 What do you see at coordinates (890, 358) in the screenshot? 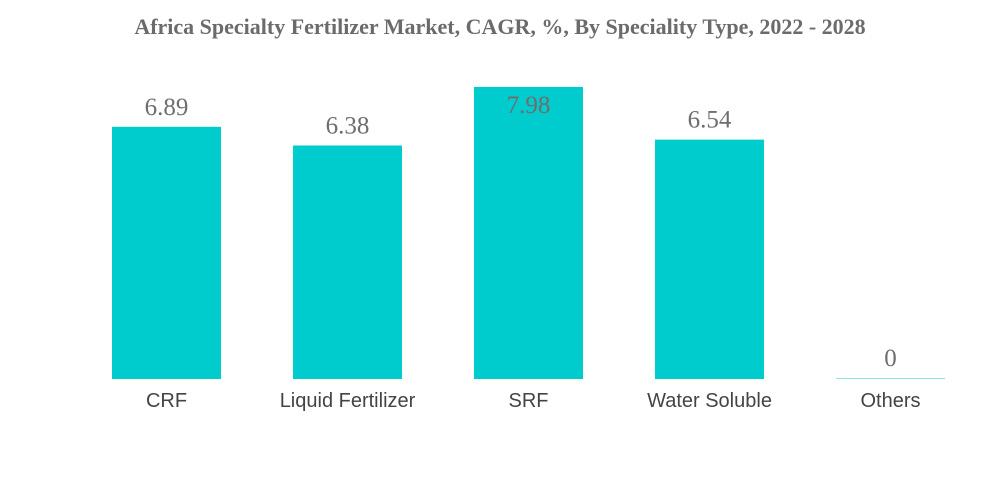
I see `value-label-others: 0` at bounding box center [890, 358].